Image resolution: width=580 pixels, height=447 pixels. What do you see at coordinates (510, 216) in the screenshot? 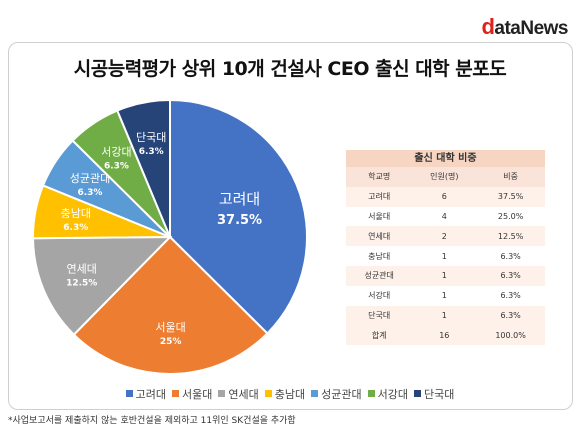
I see `cell-share: 25.0%` at bounding box center [510, 216].